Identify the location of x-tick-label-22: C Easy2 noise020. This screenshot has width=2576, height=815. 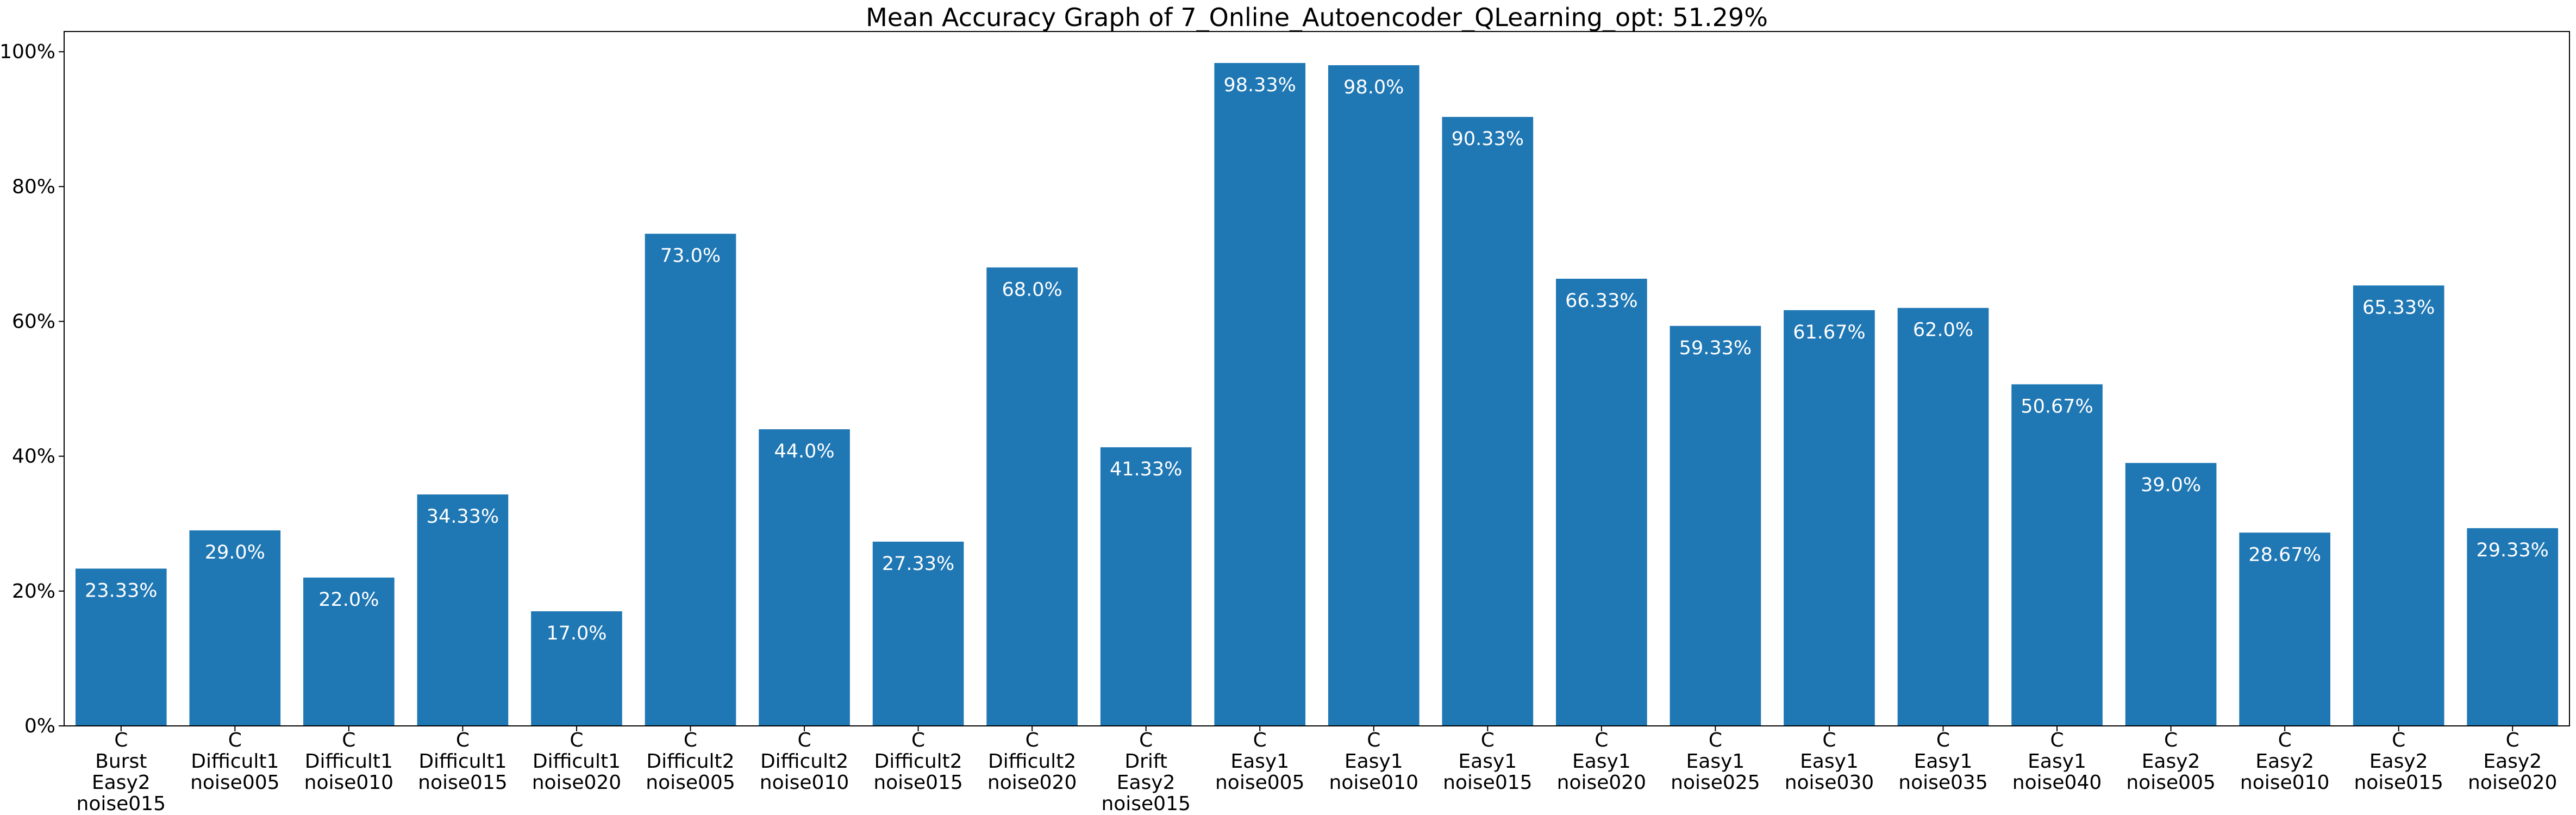
(2513, 761).